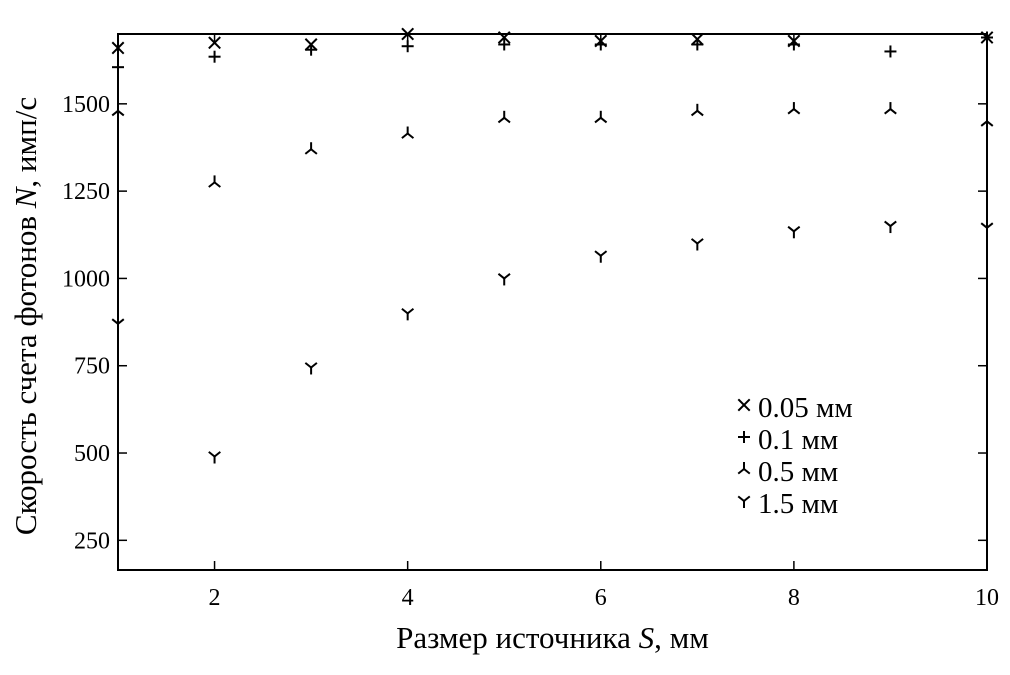 Image resolution: width=1010 pixels, height=675 pixels. Describe the element at coordinates (798, 472) in the screenshot. I see `legend-label-2: 0.5 мм` at that location.